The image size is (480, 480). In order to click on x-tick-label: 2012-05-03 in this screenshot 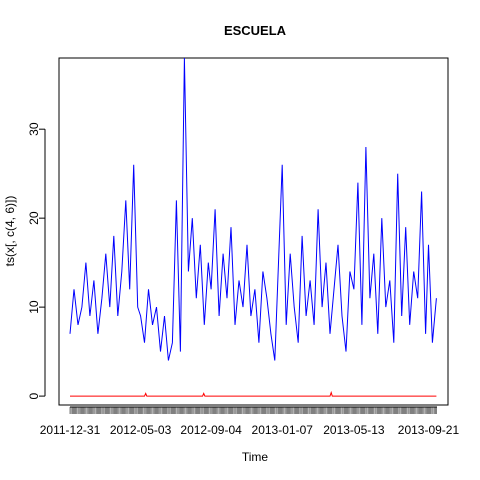, I will do `click(141, 430)`.